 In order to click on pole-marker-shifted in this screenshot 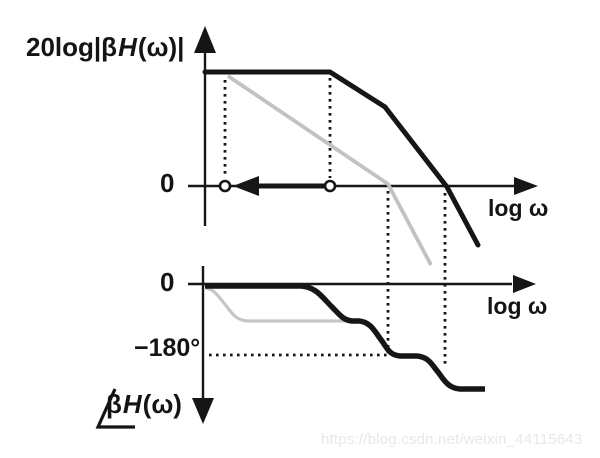, I will do `click(225, 186)`.